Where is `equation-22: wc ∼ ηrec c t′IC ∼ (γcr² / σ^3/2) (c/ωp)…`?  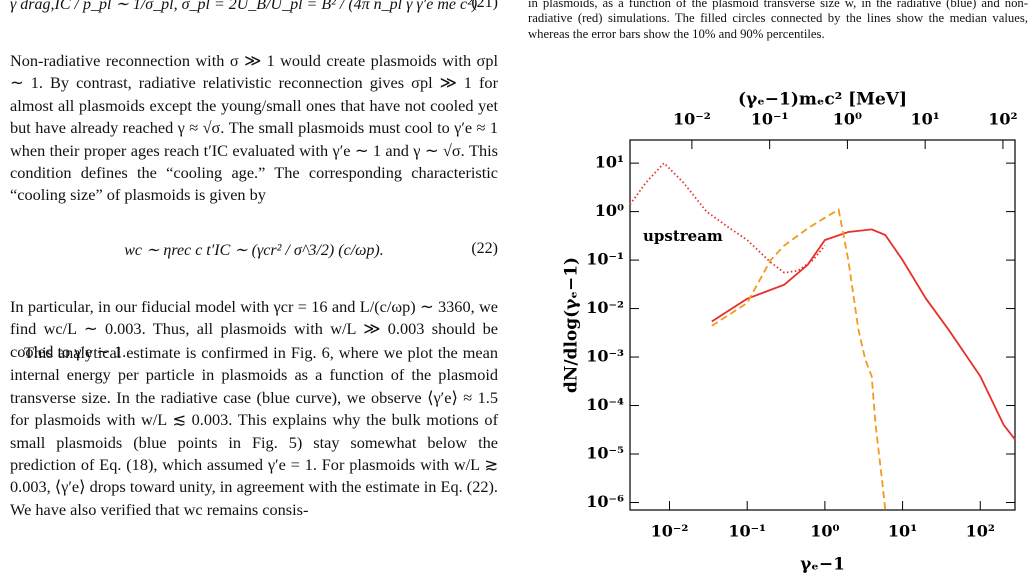
equation-22: wc ∼ ηrec c t′IC ∼ (γcr² / σ^3/2) (c/ωp)… is located at coordinates (254, 250).